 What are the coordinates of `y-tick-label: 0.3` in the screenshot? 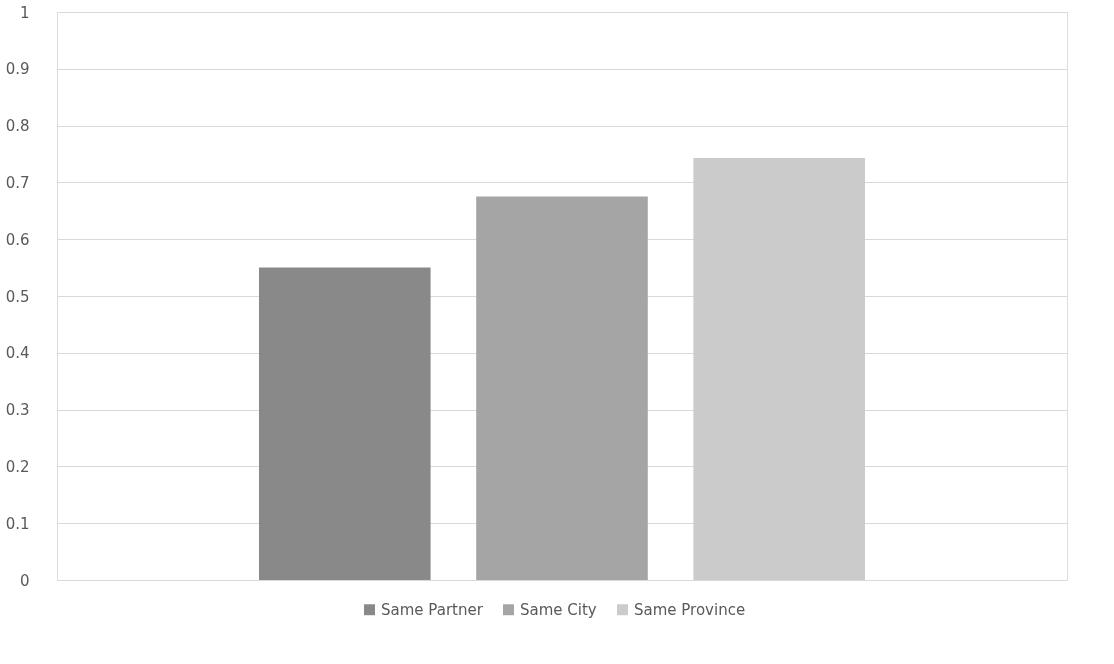 It's located at (17, 410).